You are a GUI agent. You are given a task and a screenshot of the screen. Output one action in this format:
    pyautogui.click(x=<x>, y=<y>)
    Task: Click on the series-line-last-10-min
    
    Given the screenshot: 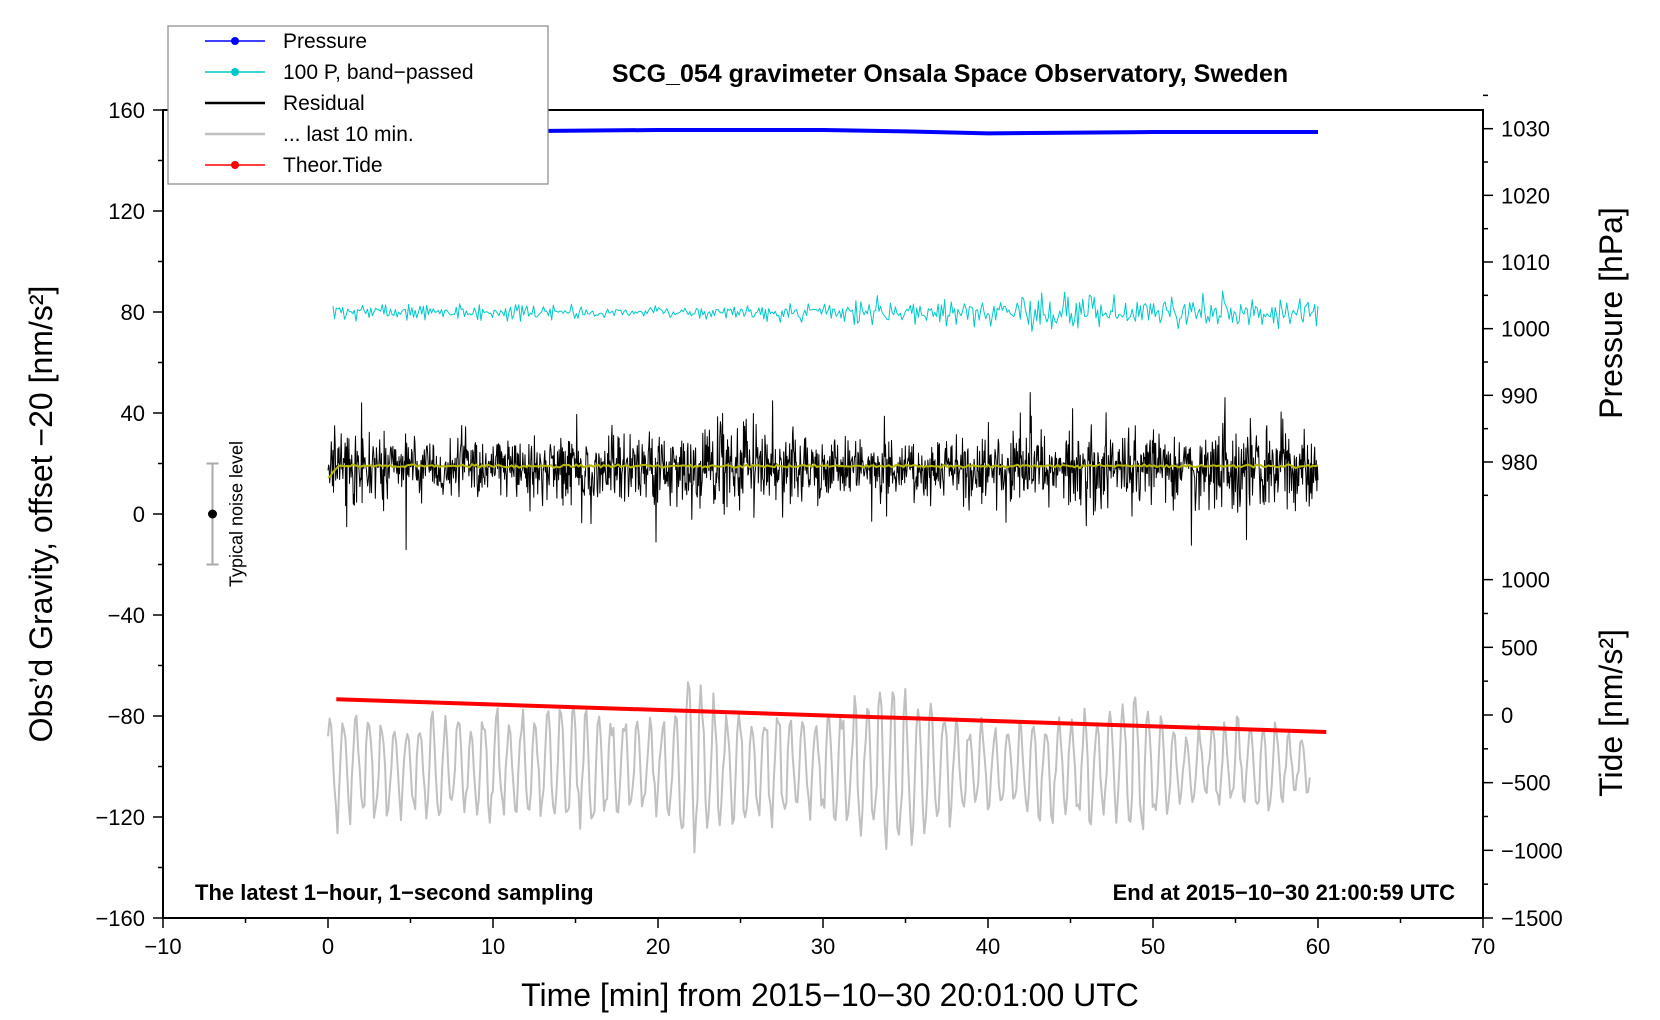 What is the action you would take?
    pyautogui.click(x=819, y=767)
    